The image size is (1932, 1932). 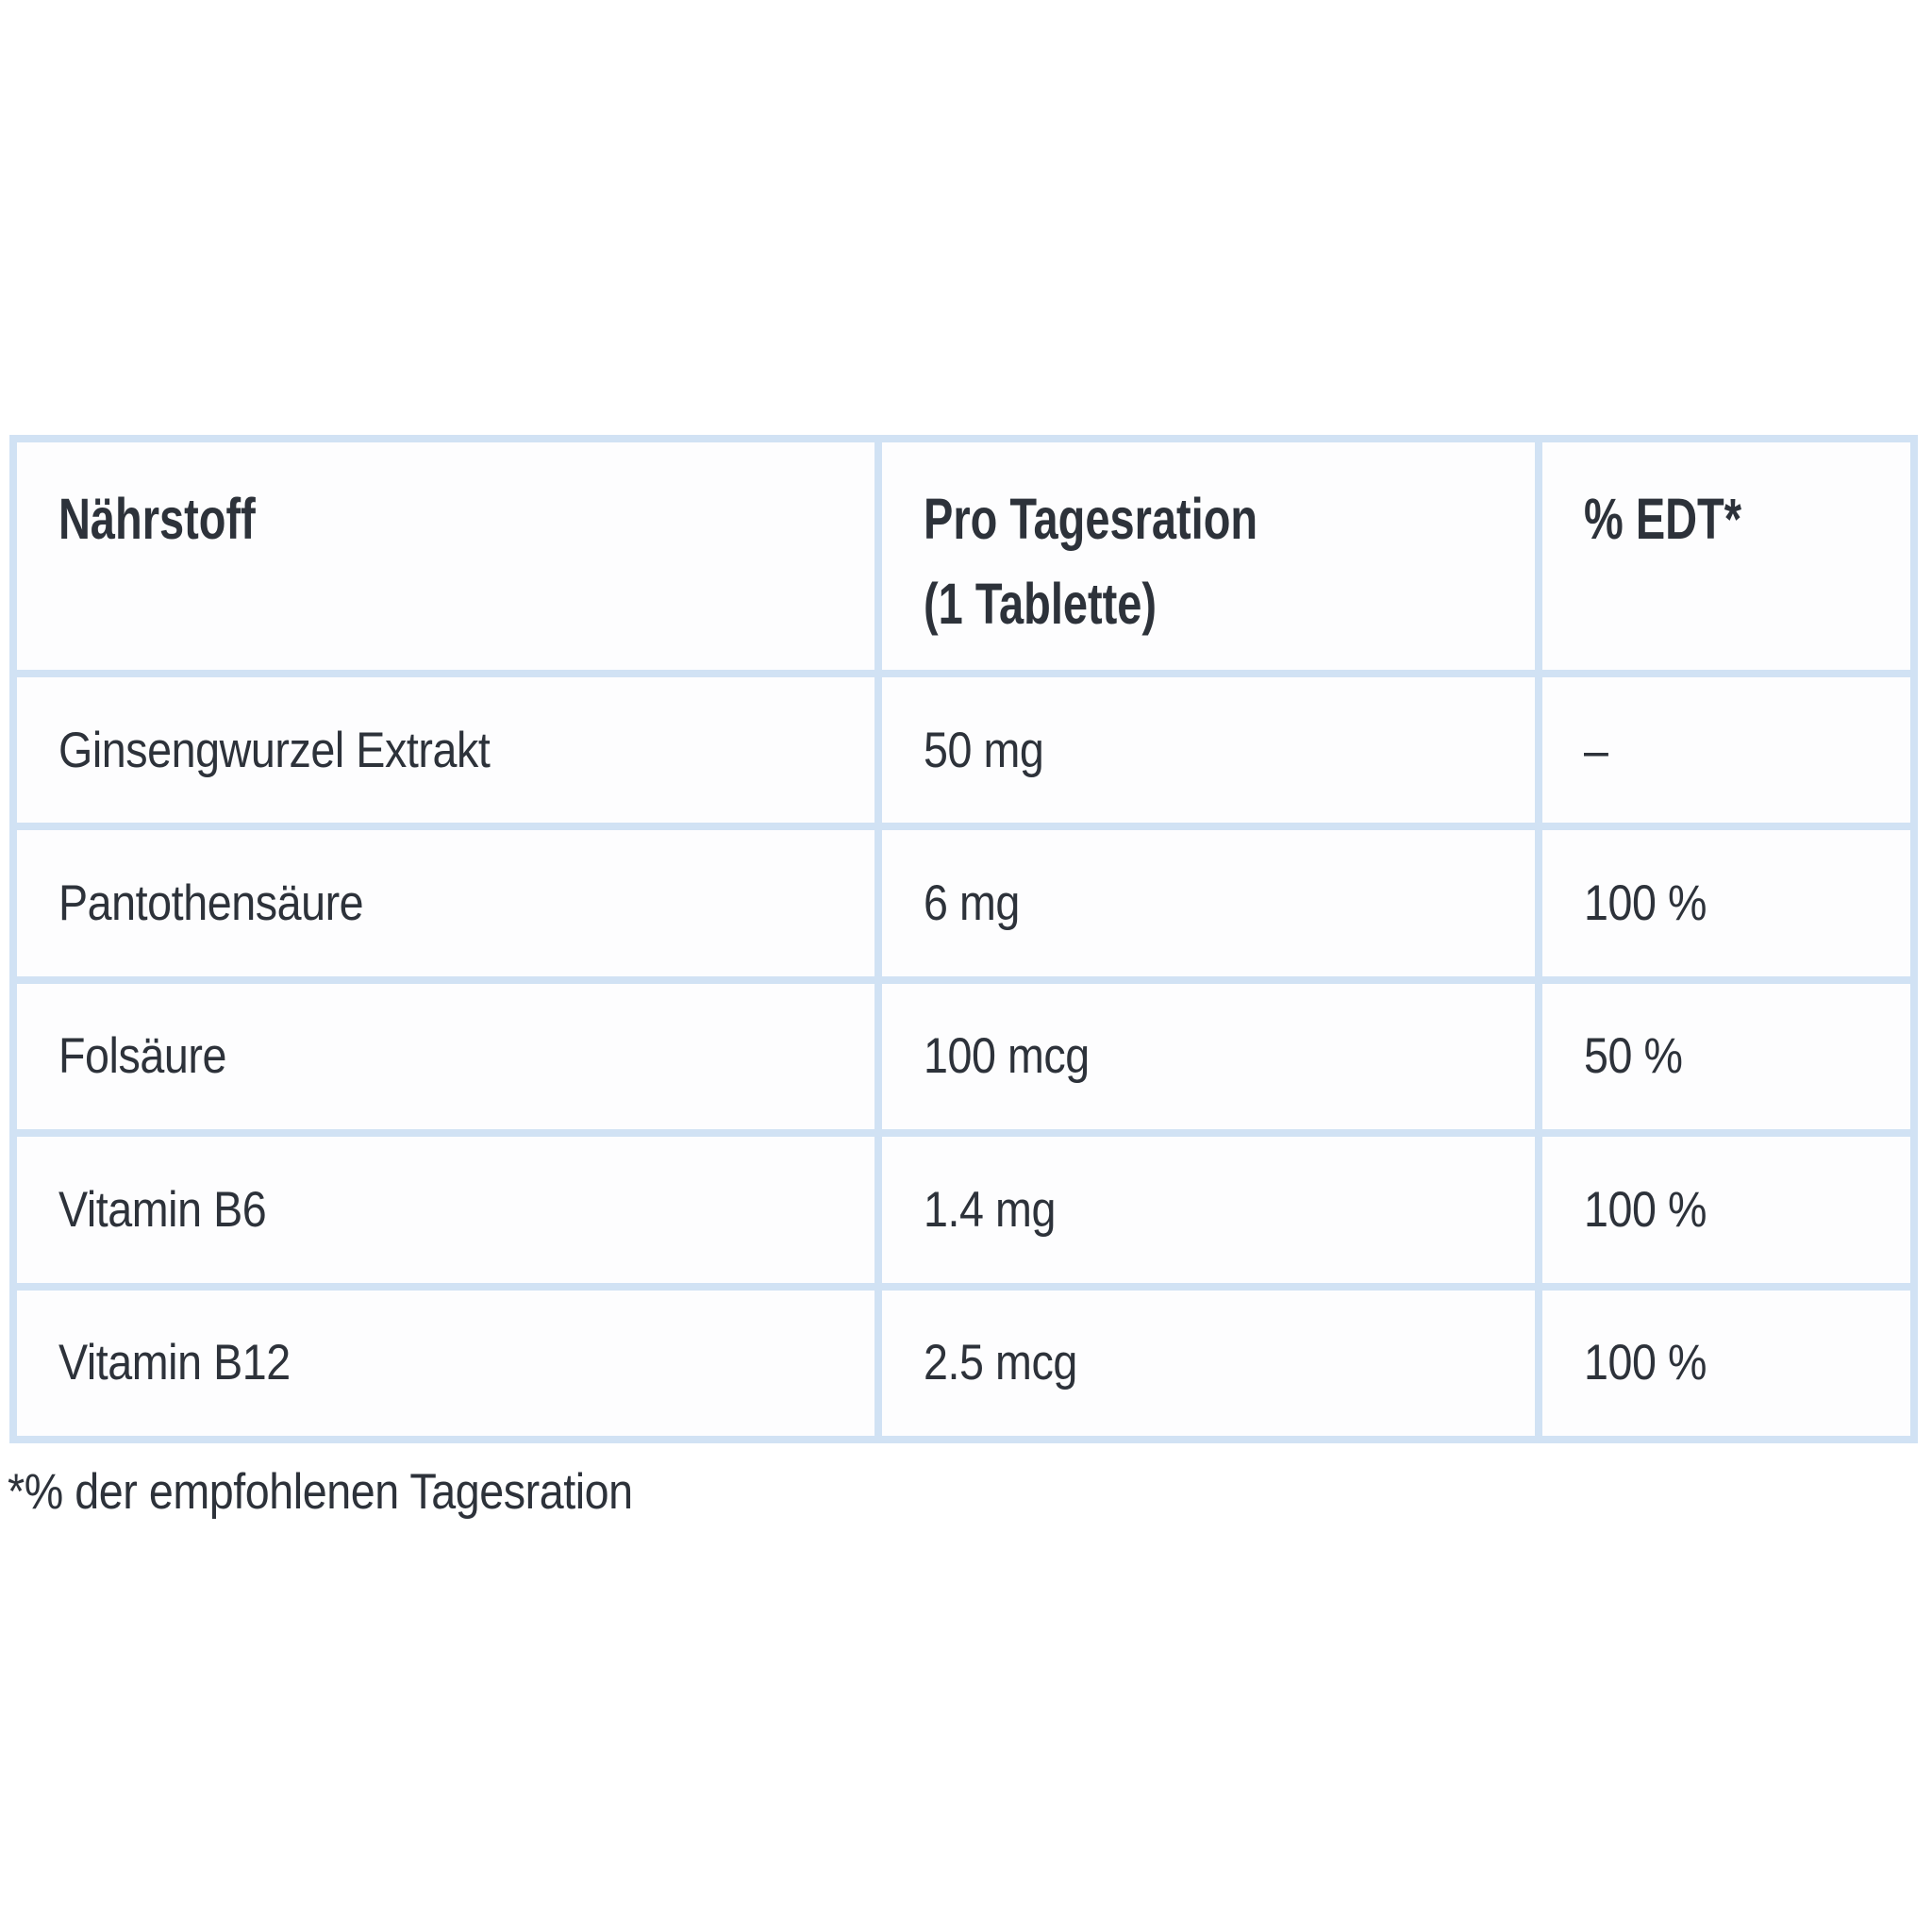 What do you see at coordinates (1209, 556) in the screenshot?
I see `header-cell-per-daily-ration: Pro Tagesration (1 Tablette)` at bounding box center [1209, 556].